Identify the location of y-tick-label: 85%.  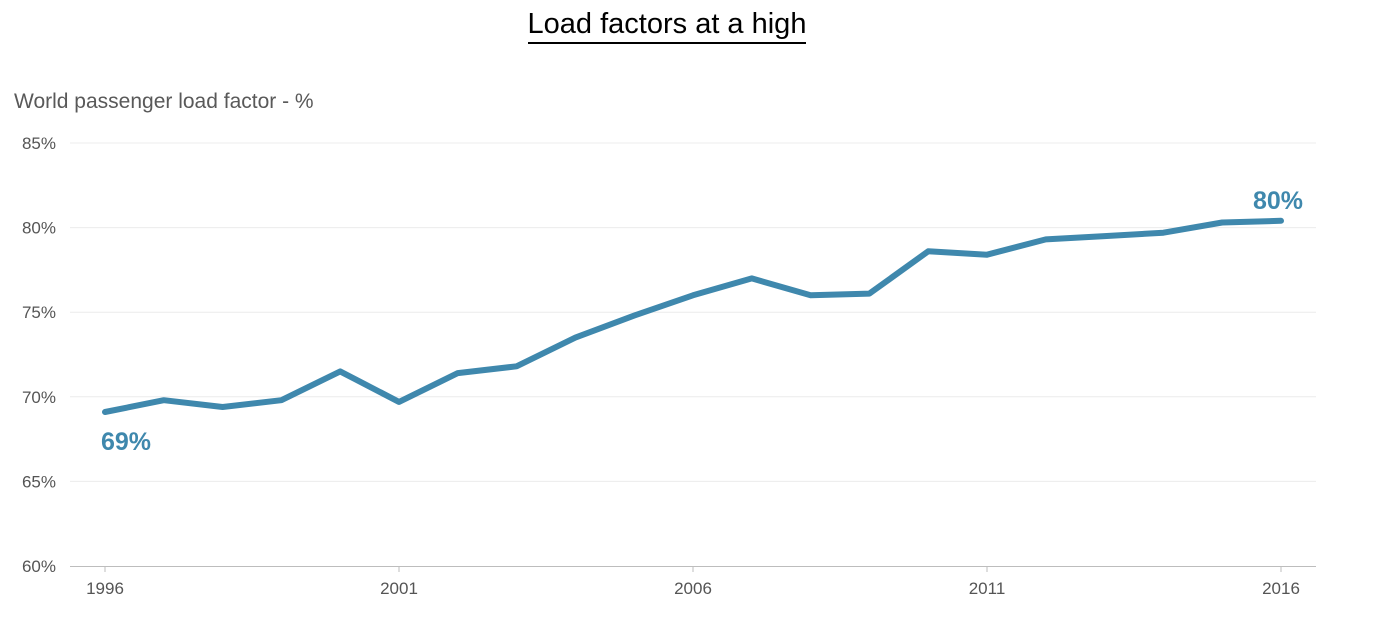
(39, 143).